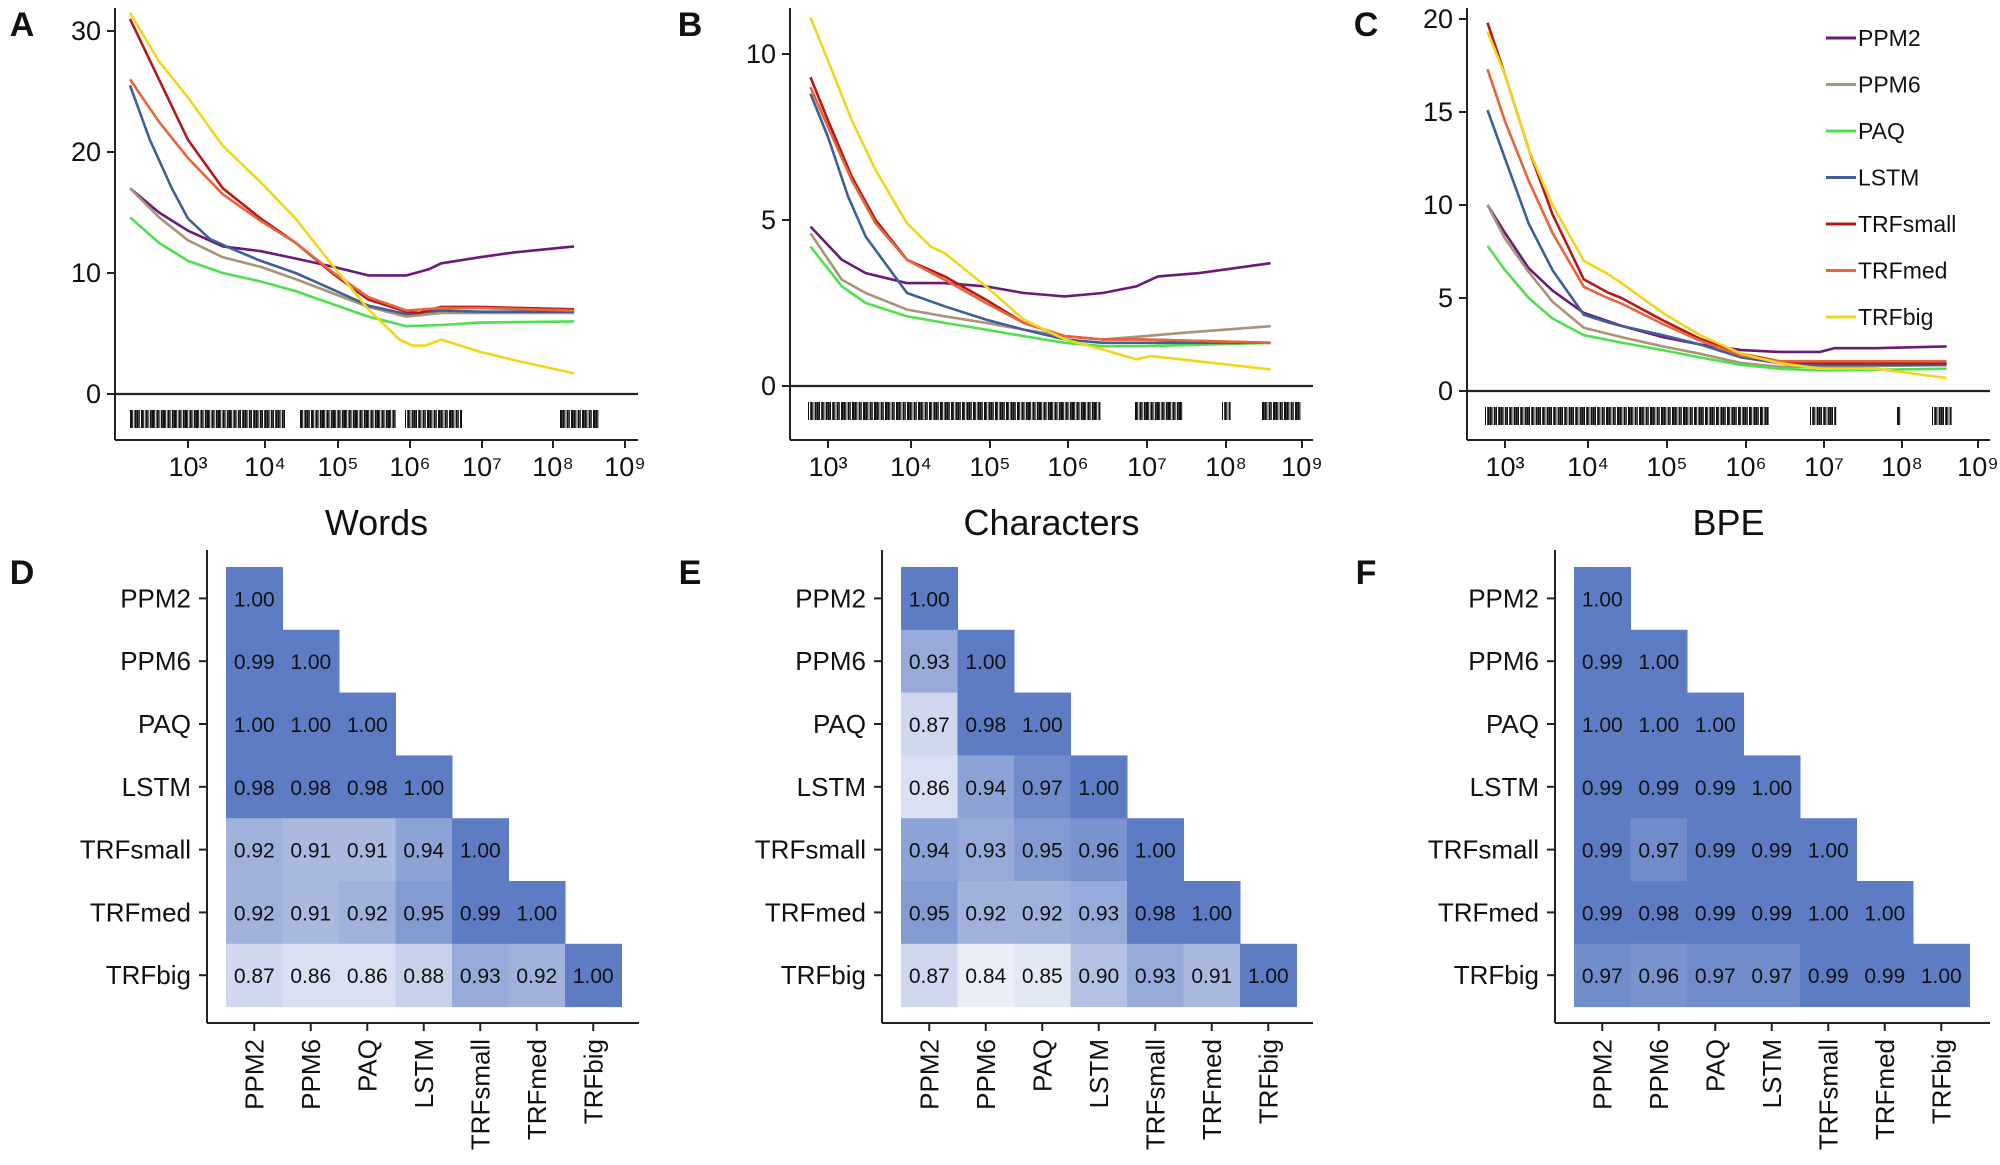 Image resolution: width=2000 pixels, height=1165 pixels. I want to click on cell-value: 0.91, so click(1211, 976).